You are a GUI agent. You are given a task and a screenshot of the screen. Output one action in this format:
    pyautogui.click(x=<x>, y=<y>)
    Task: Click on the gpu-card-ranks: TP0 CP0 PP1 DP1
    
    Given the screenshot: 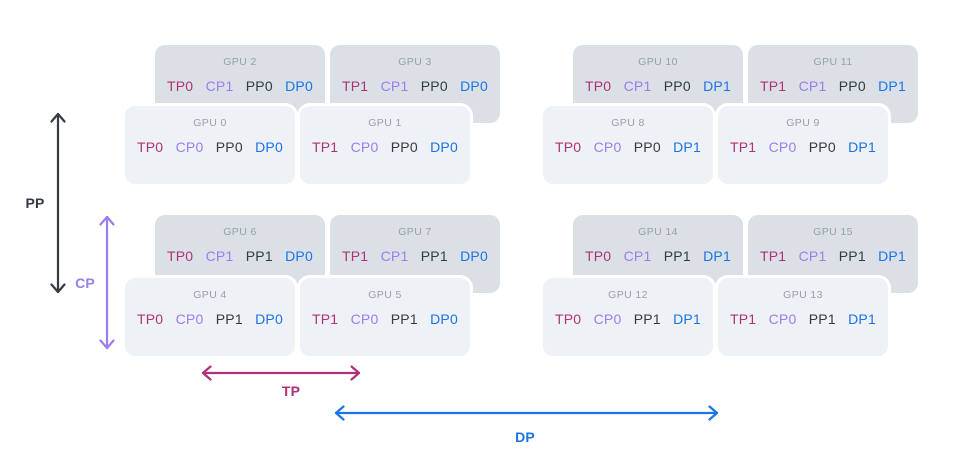 What is the action you would take?
    pyautogui.click(x=628, y=319)
    